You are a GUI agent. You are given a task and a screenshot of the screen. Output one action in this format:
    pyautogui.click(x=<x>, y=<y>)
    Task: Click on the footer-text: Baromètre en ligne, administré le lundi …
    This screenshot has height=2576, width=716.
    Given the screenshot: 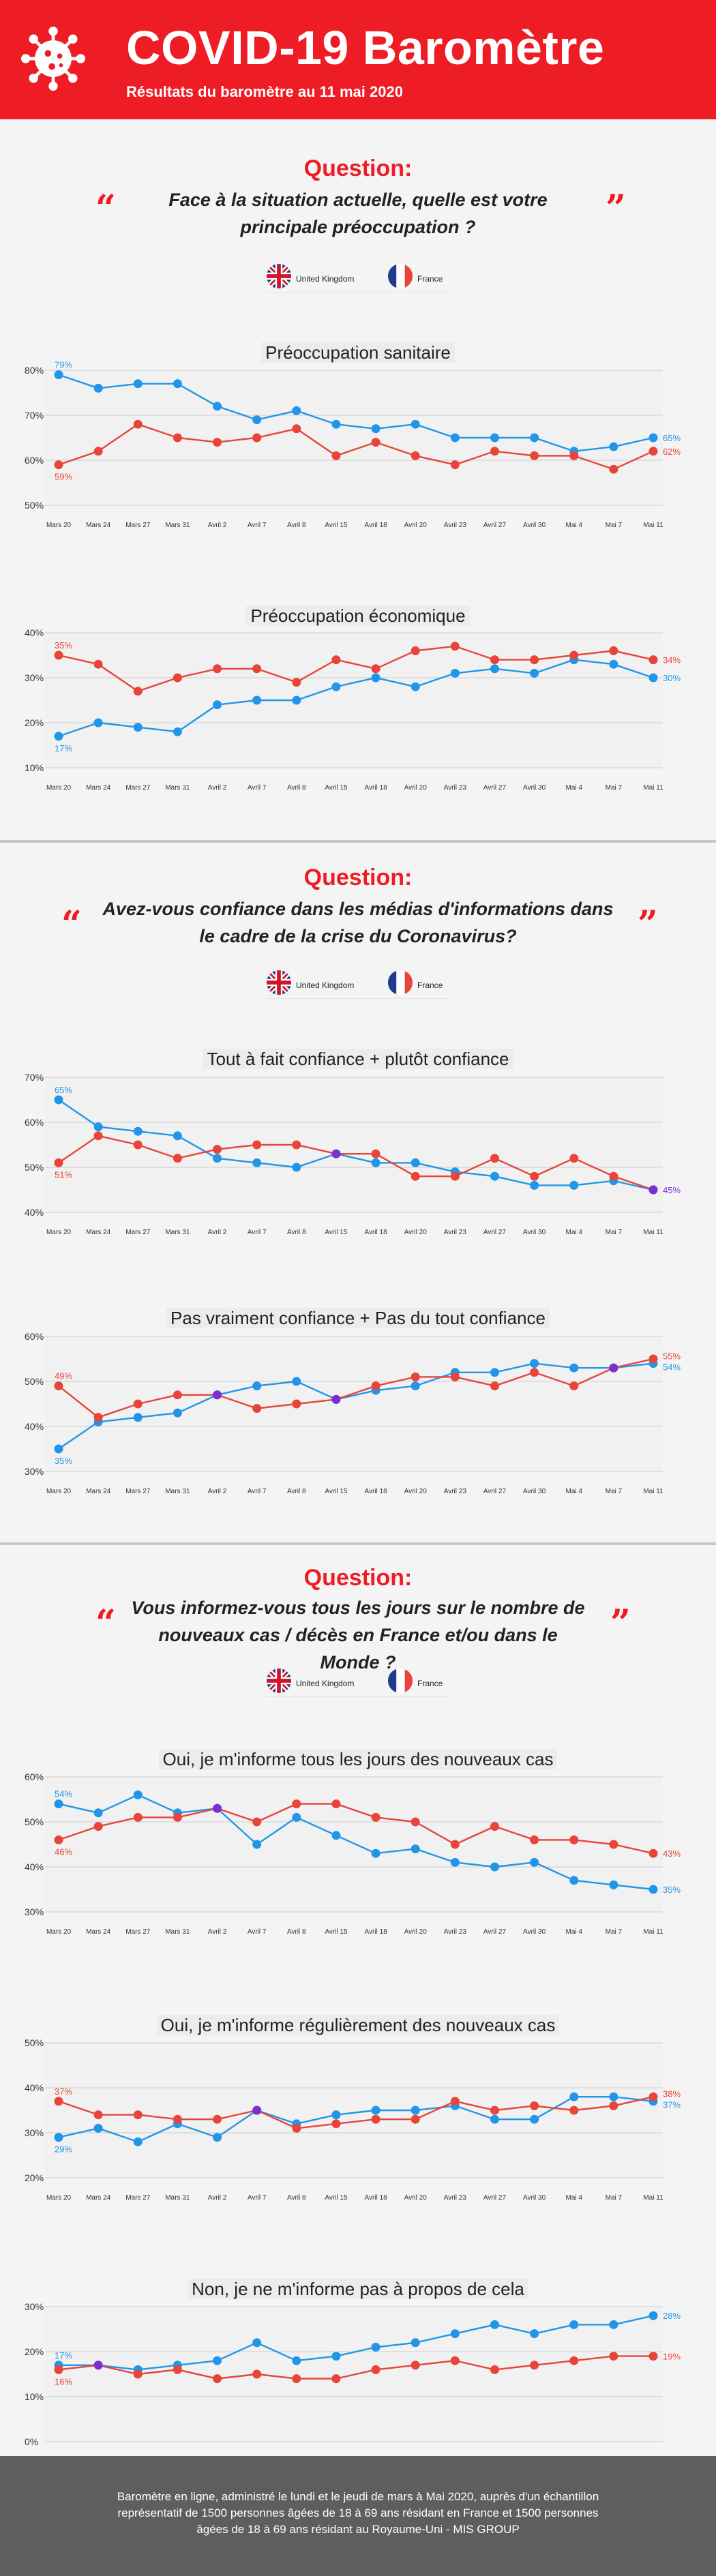 What is the action you would take?
    pyautogui.click(x=358, y=2513)
    